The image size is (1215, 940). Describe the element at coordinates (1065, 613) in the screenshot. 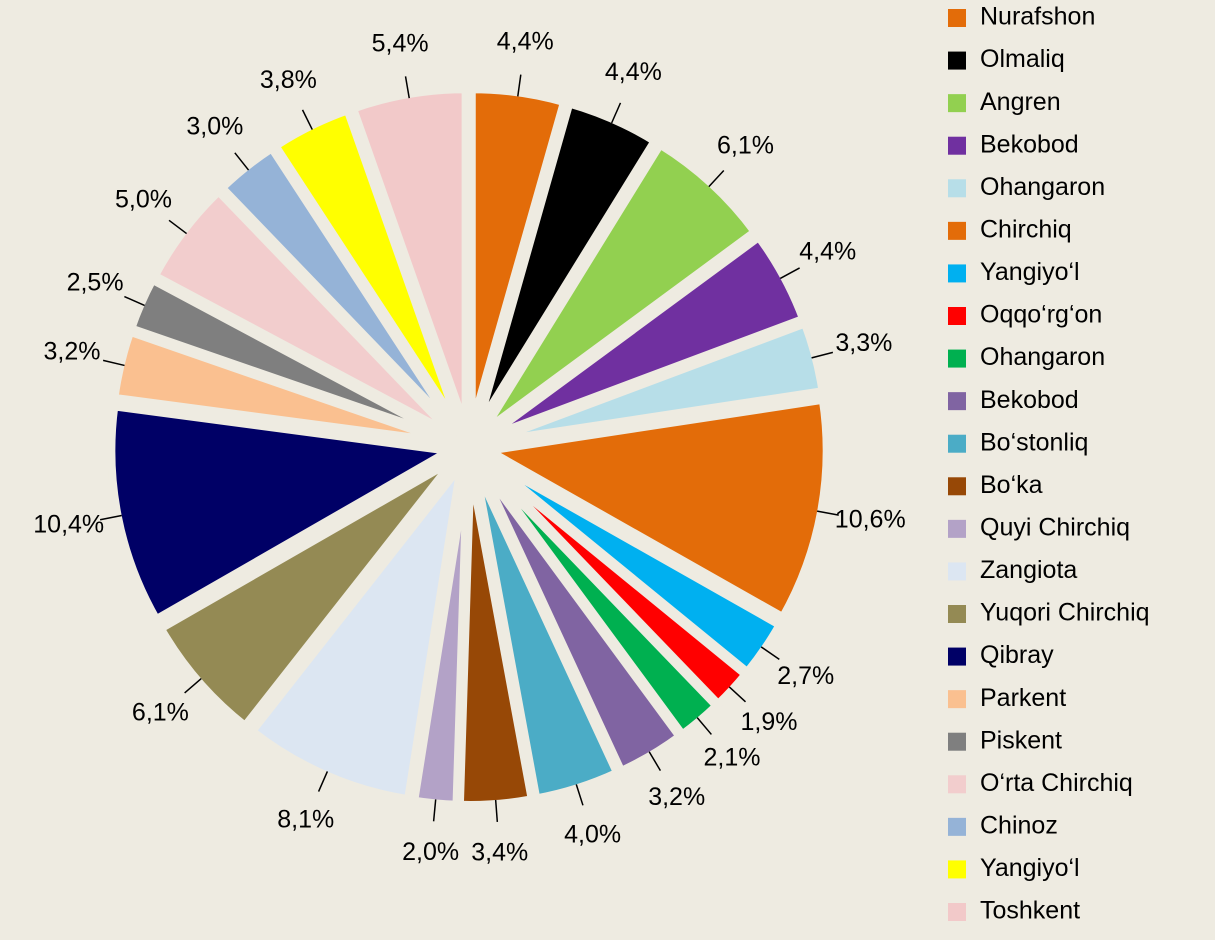

I see `legend-label: Yuqori Chirchiq` at that location.